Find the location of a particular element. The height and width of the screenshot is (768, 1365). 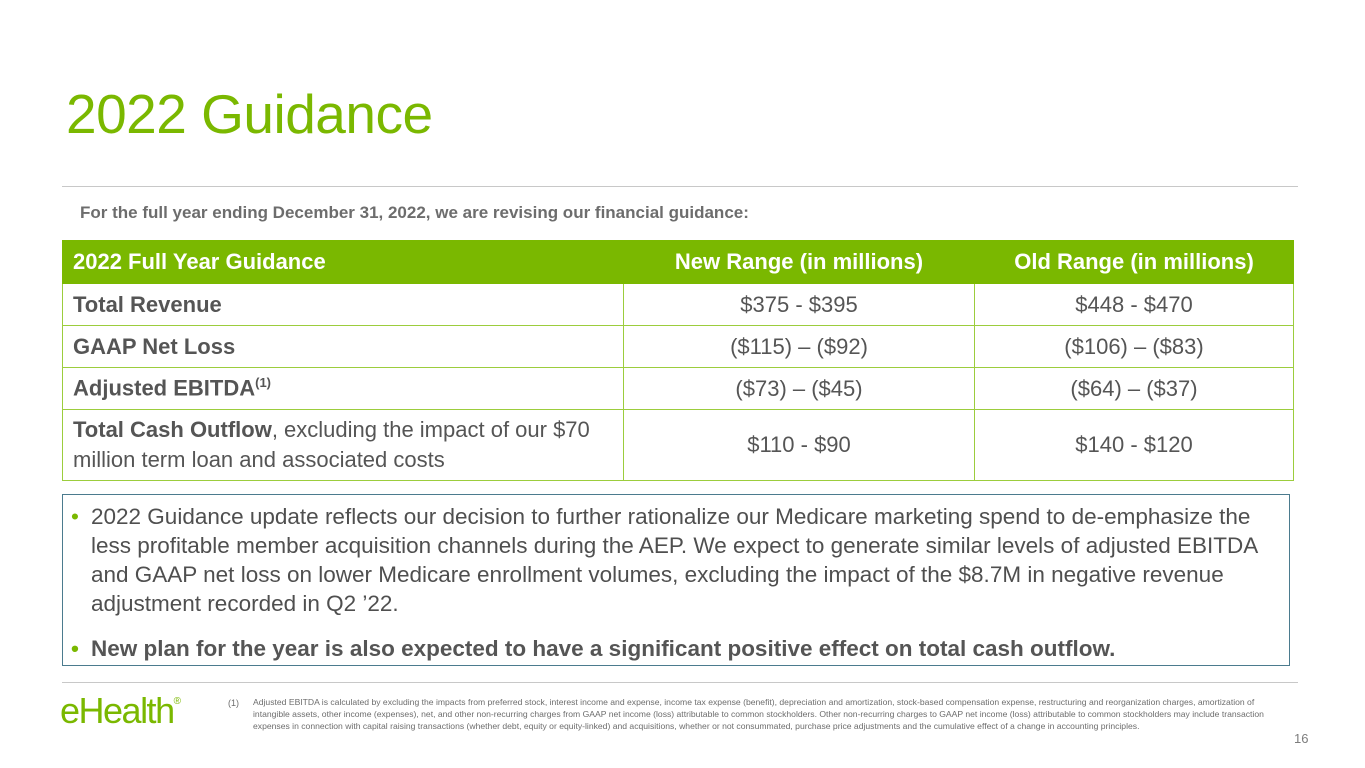

row-old-range: ($64) – ($37) is located at coordinates (1134, 388).